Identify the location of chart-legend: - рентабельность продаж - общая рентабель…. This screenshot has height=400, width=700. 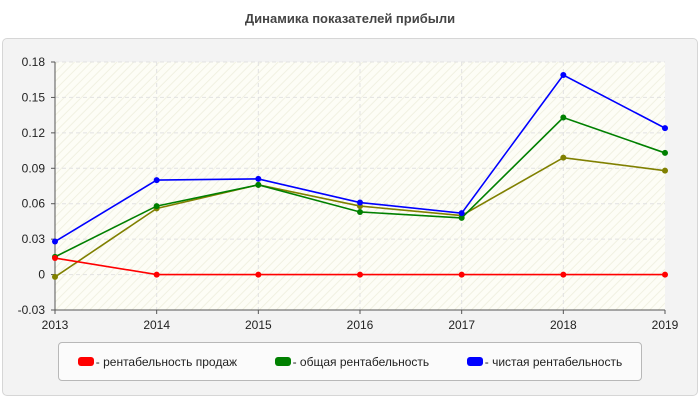
(350, 361).